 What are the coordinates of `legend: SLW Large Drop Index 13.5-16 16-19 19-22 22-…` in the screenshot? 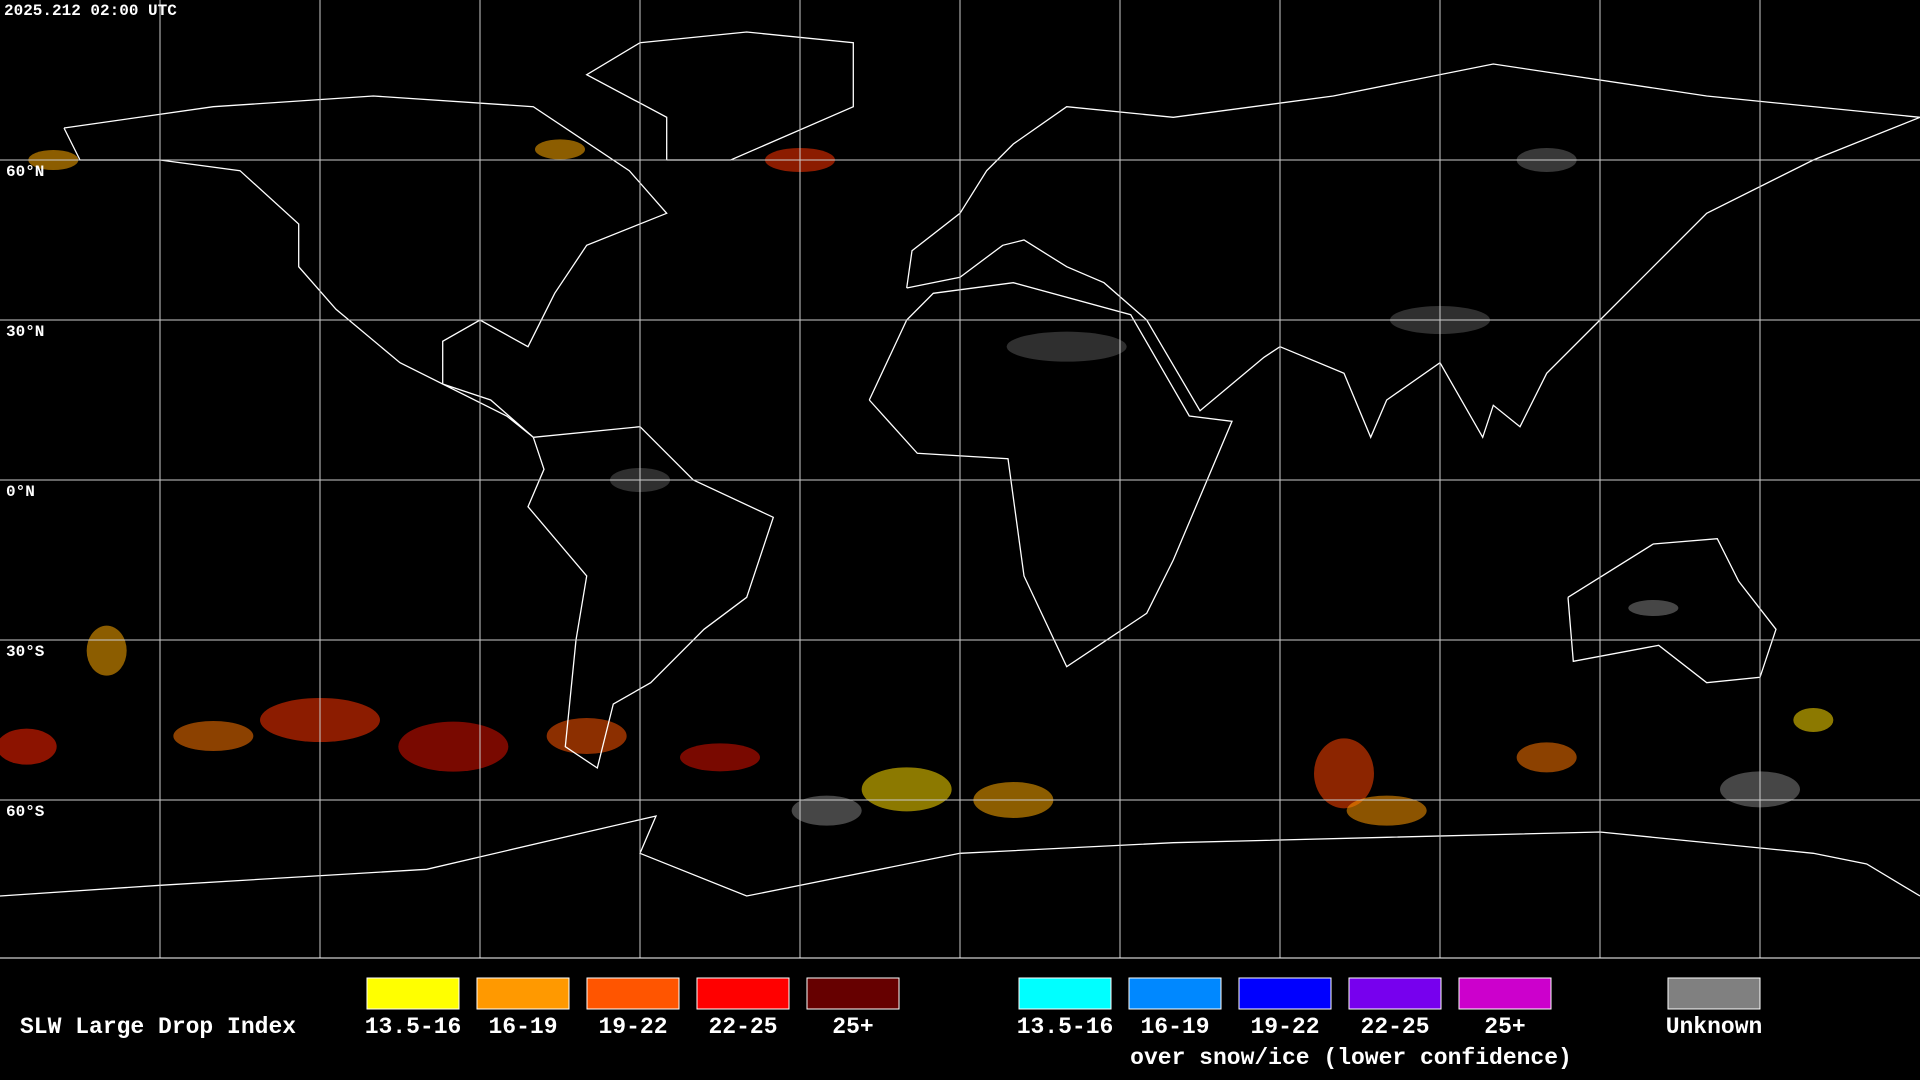 It's located at (891, 1024).